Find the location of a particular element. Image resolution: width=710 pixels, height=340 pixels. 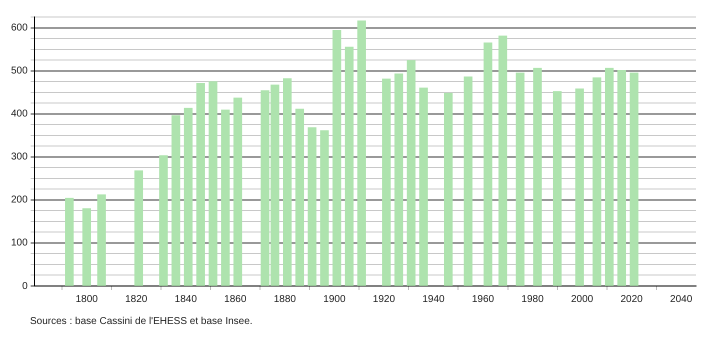

x-tick-label: 1900 is located at coordinates (334, 299).